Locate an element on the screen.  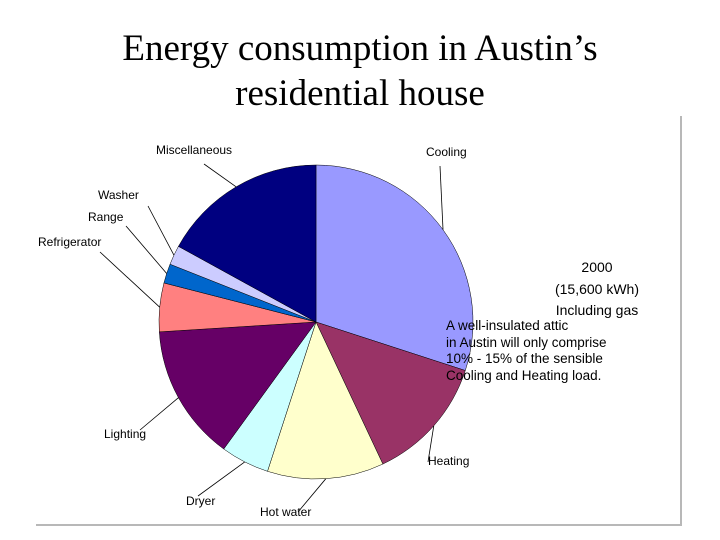
leader-line-heating is located at coordinates (431, 444).